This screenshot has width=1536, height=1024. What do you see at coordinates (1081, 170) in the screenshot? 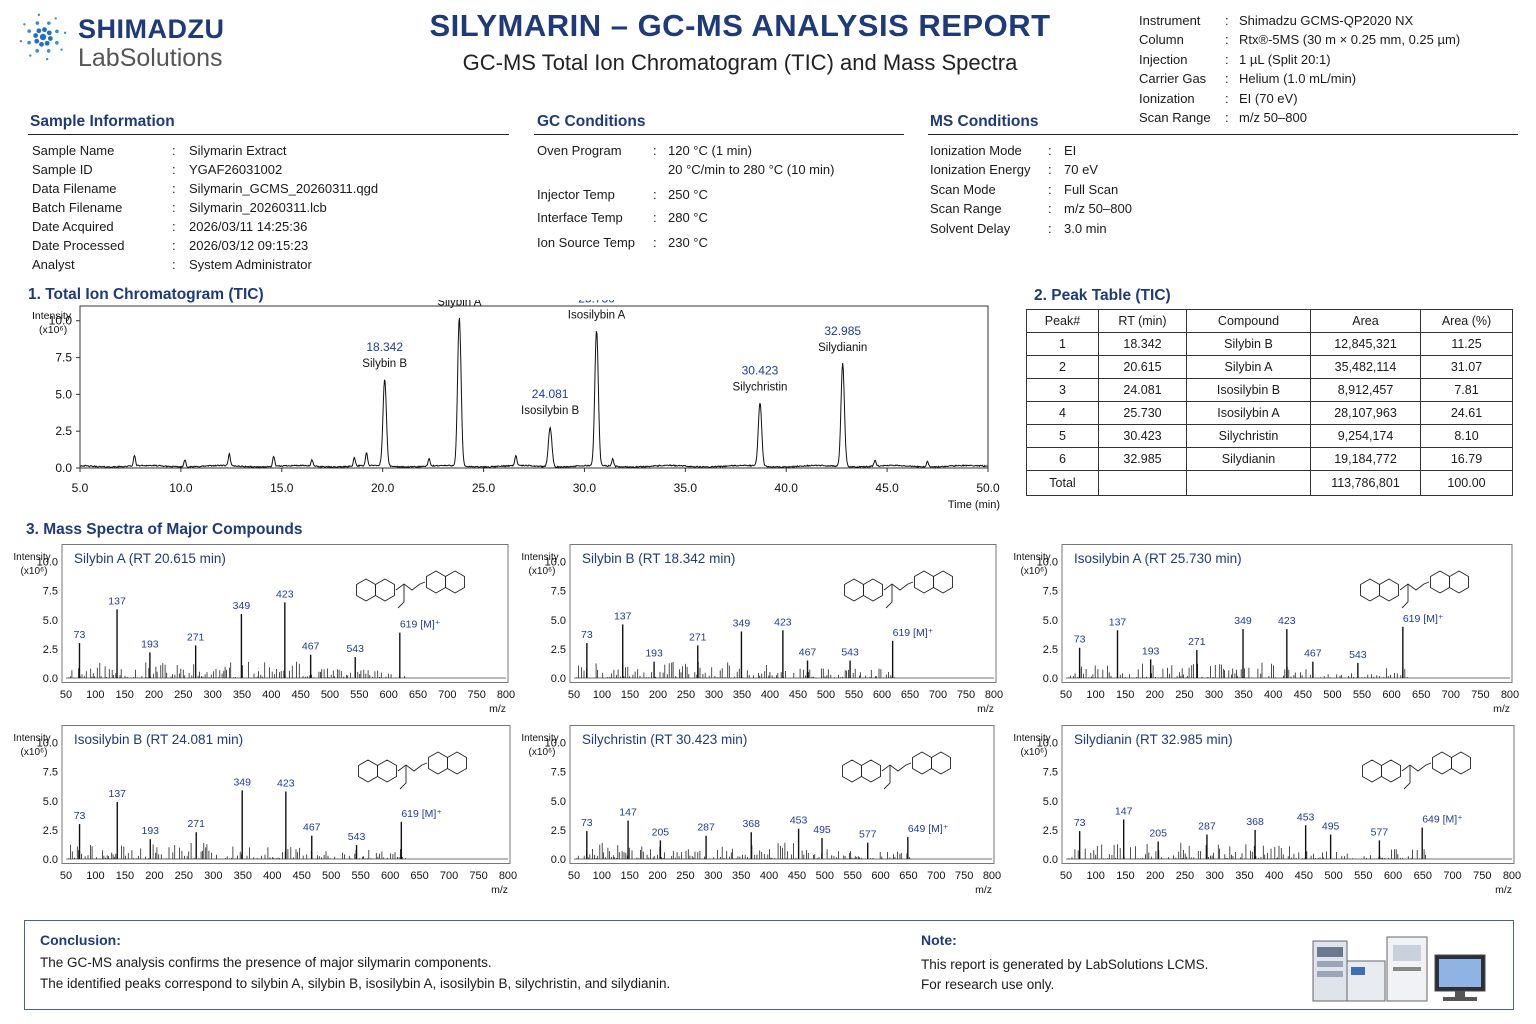
I see `kv-value: 70 eV` at bounding box center [1081, 170].